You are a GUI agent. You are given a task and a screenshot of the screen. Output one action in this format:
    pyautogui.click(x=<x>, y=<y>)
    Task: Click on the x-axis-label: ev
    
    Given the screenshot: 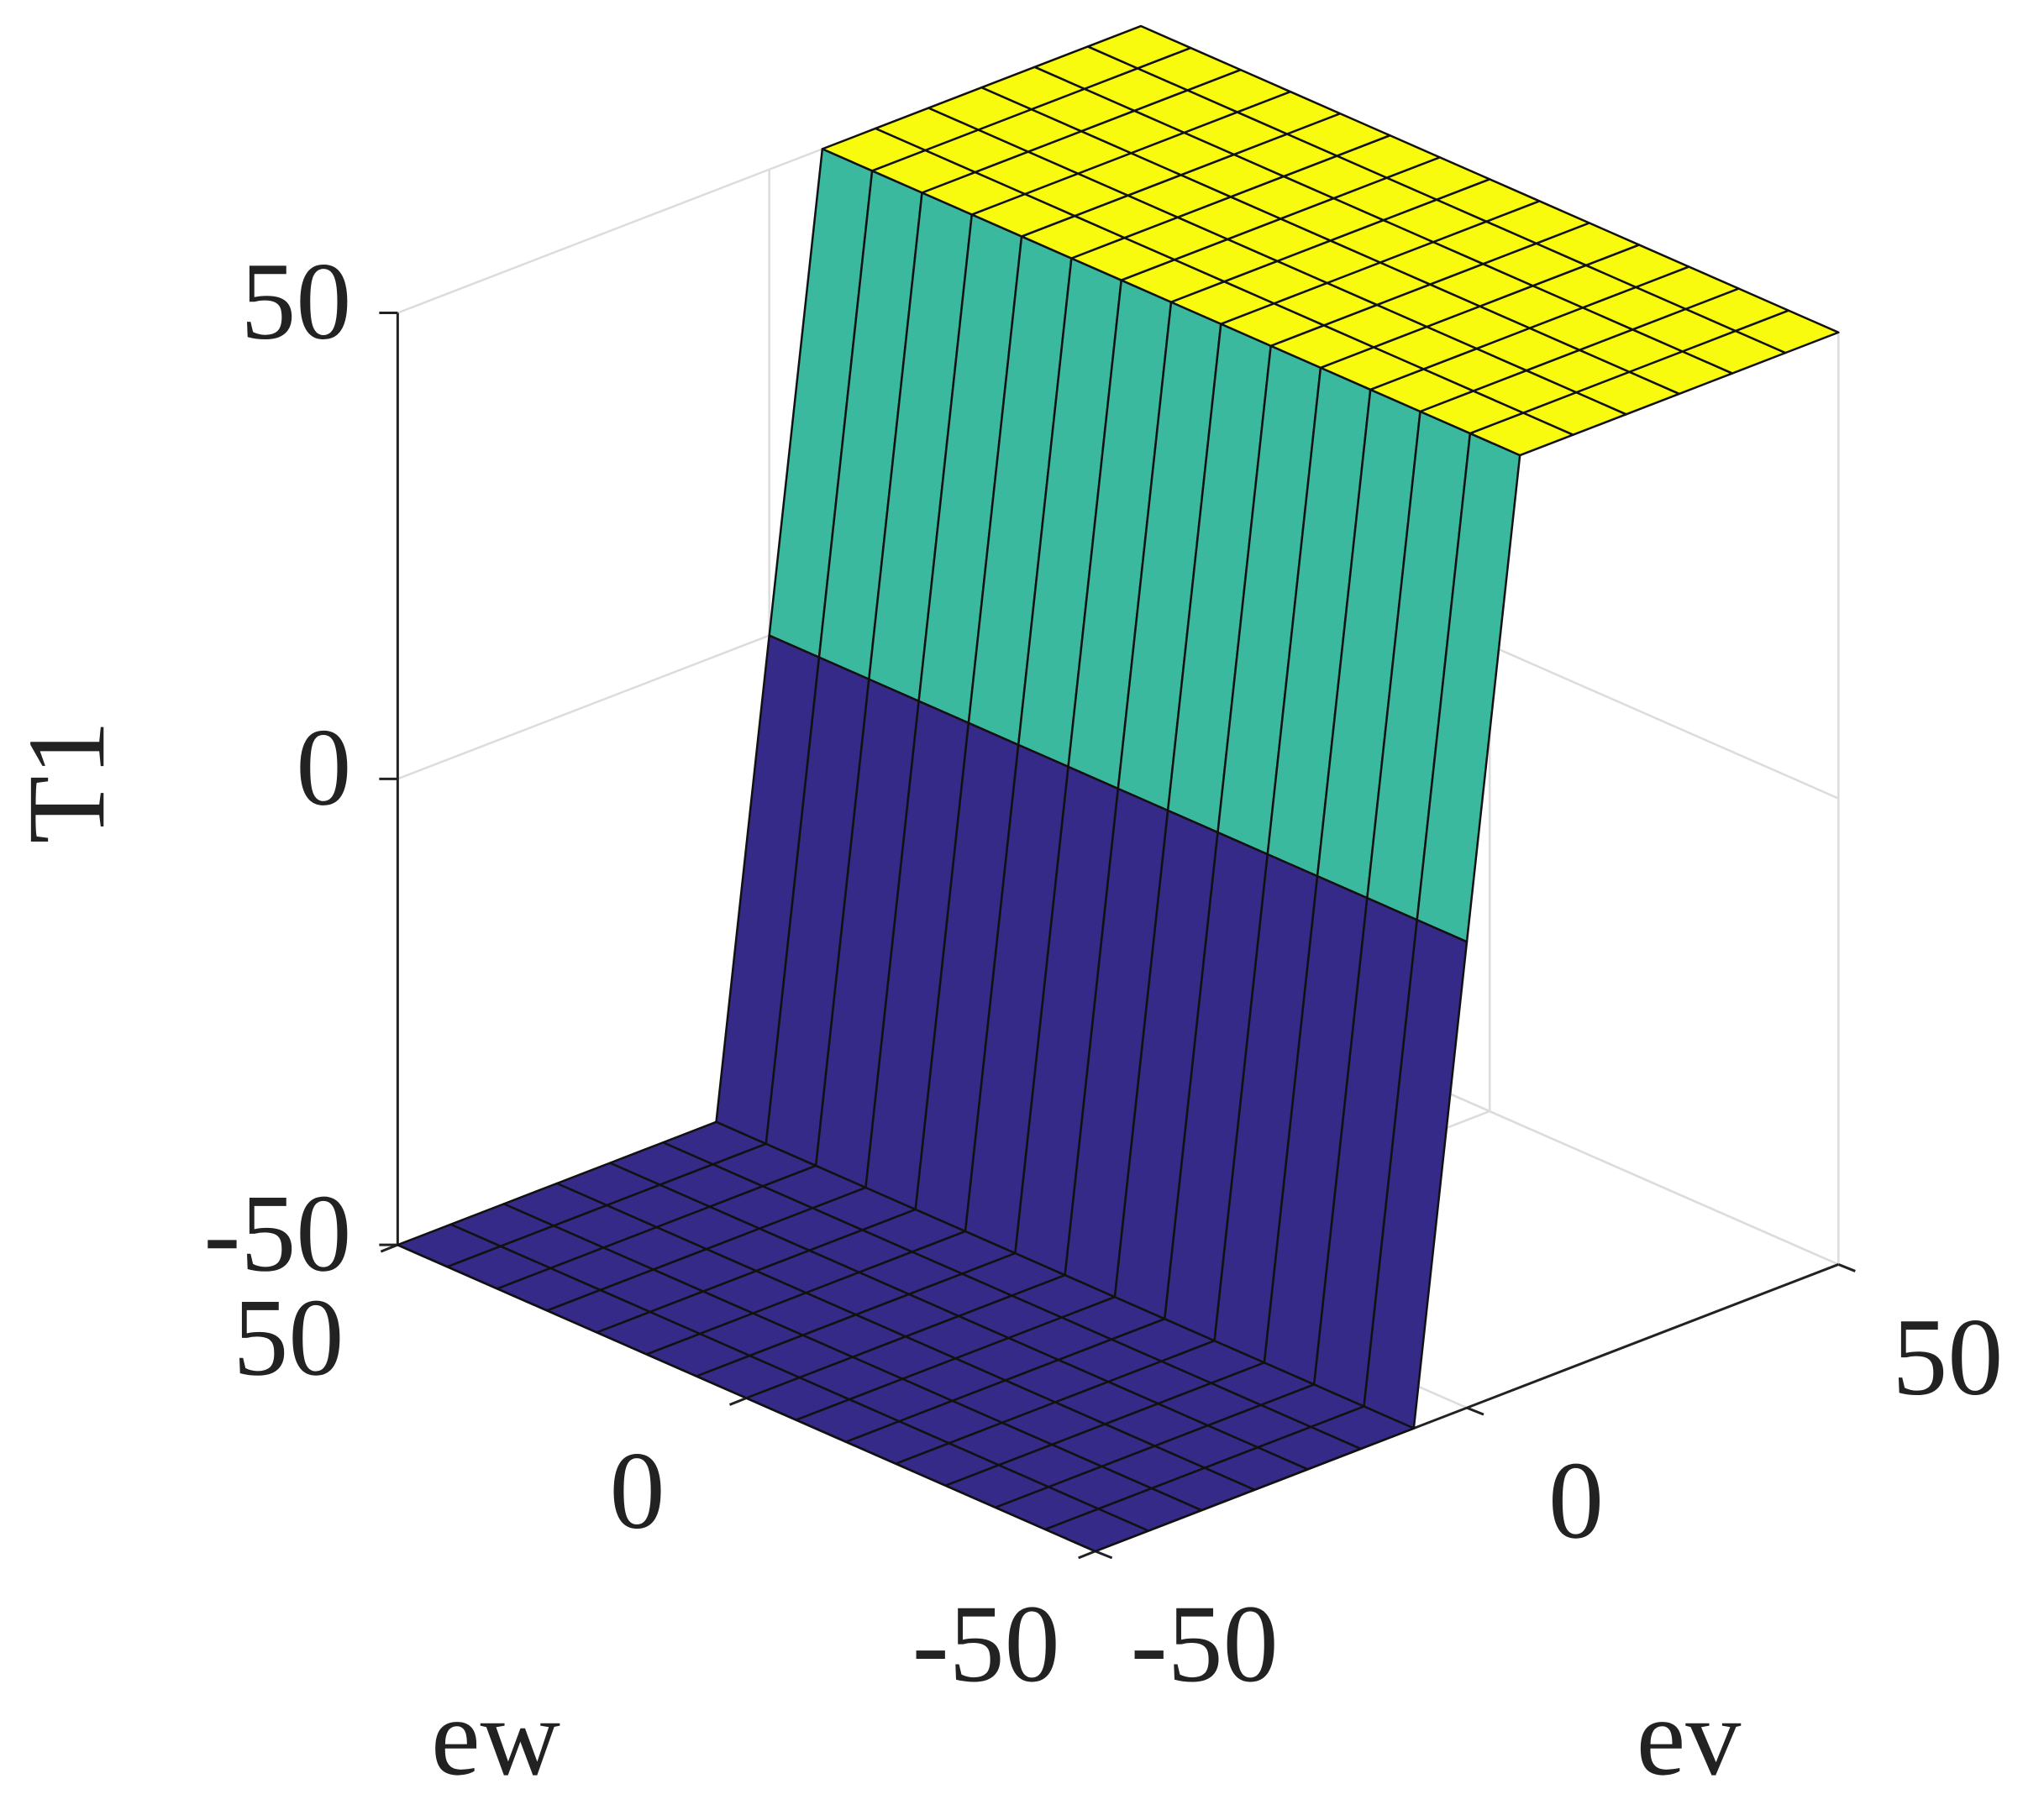 What is the action you would take?
    pyautogui.click(x=1689, y=1736)
    